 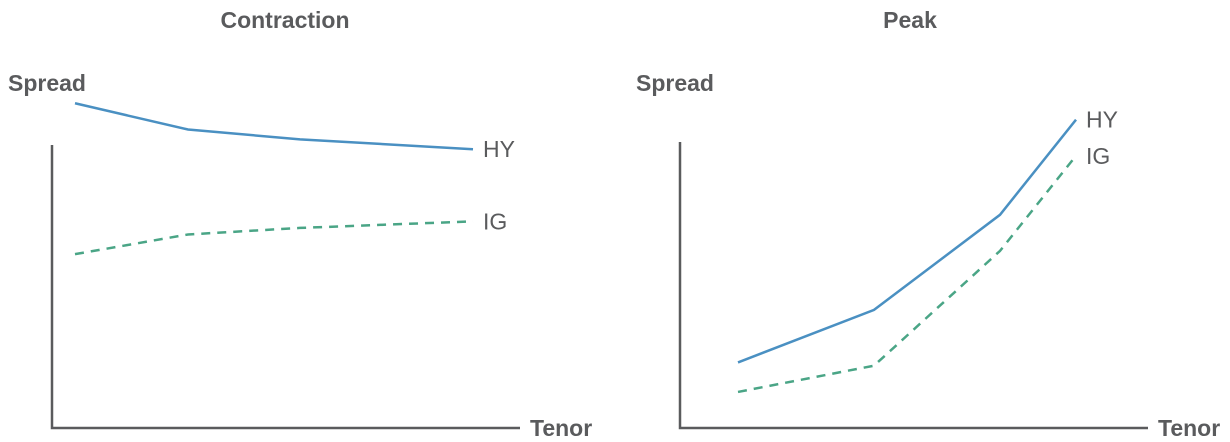 I want to click on chart-title: Contraction, so click(x=284, y=20).